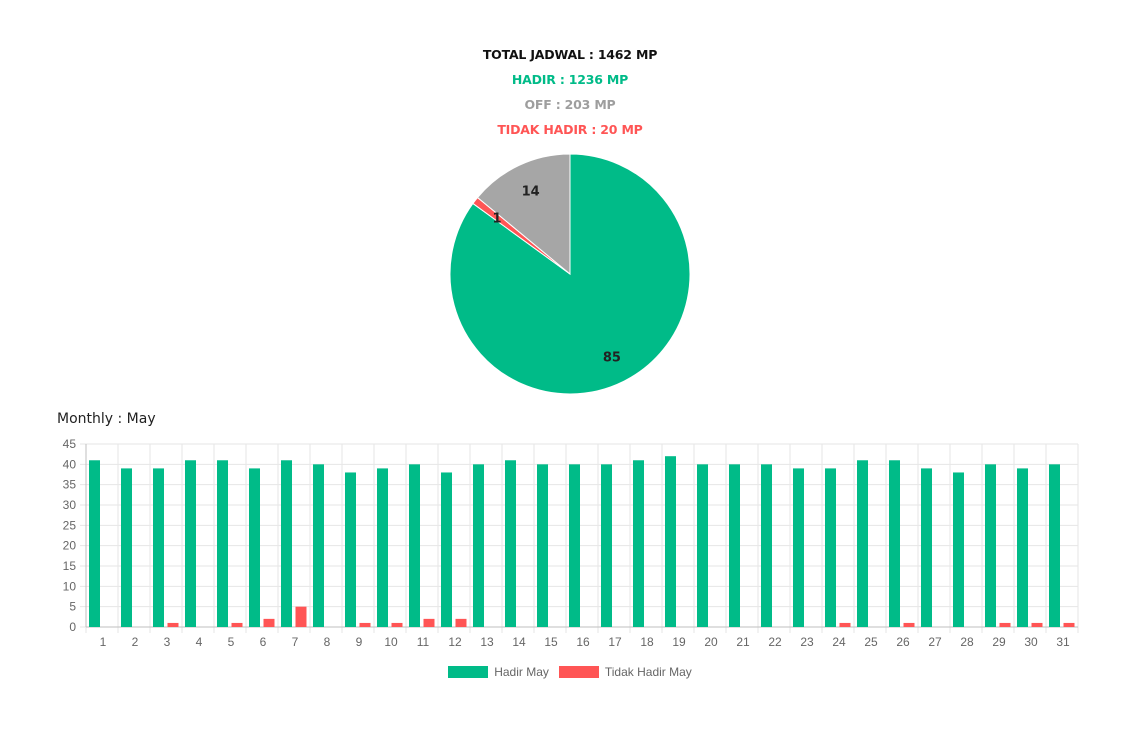  I want to click on x-tick-label: 30, so click(1031, 642).